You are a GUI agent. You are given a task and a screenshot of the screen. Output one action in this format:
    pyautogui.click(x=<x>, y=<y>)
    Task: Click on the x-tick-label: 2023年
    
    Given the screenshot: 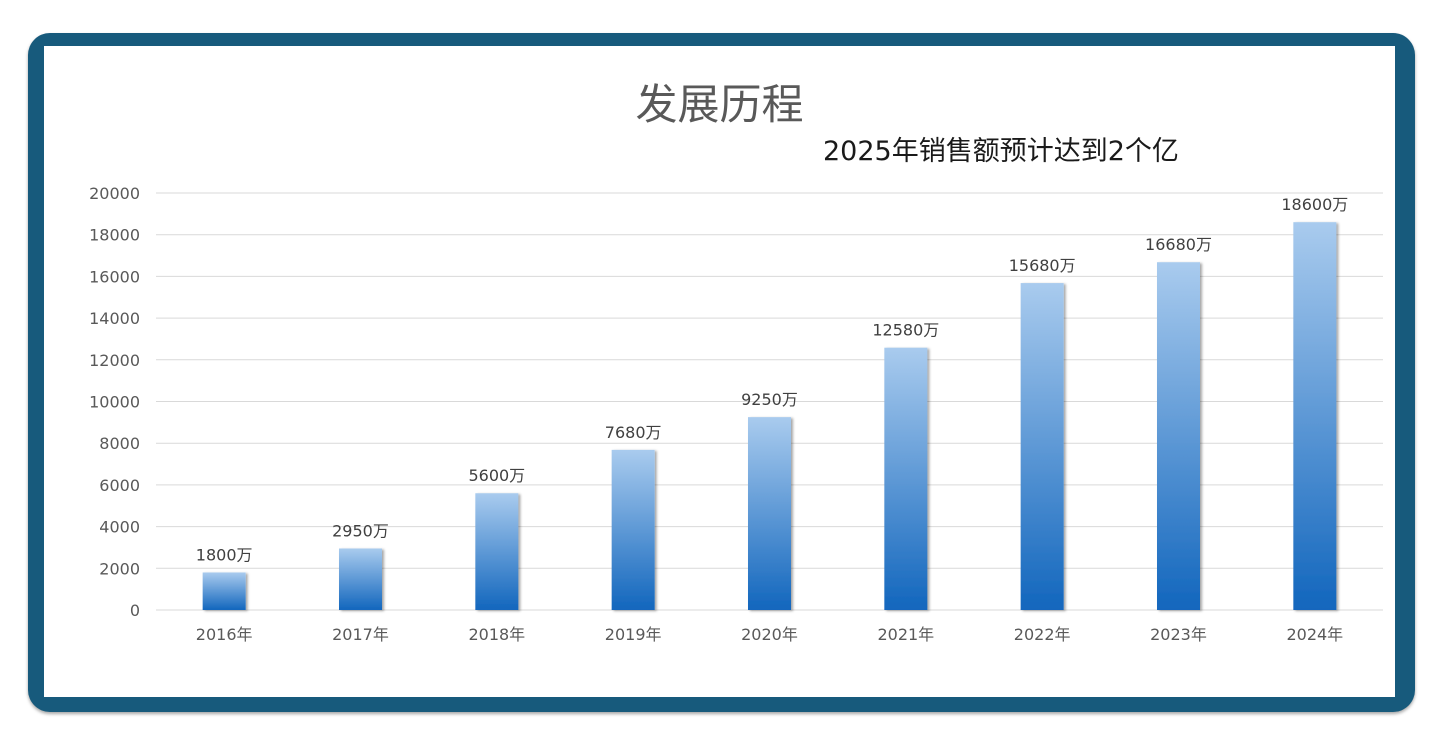 What is the action you would take?
    pyautogui.click(x=1178, y=634)
    